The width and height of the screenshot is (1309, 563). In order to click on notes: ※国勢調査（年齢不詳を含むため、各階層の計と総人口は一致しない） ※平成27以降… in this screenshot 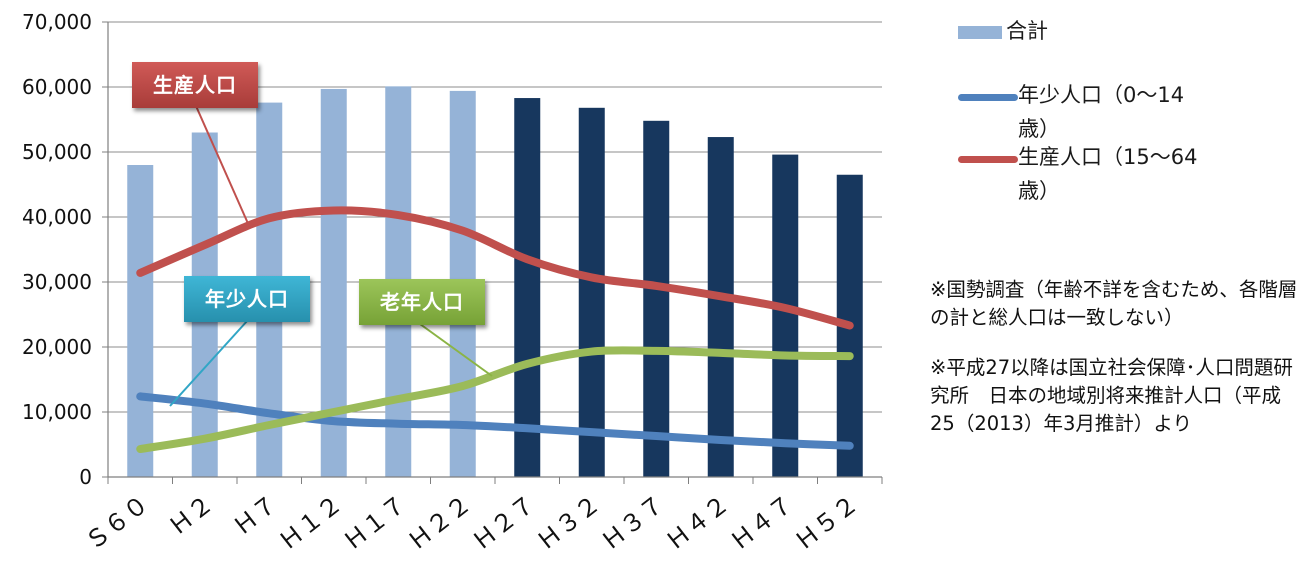, I will do `click(1117, 368)`.